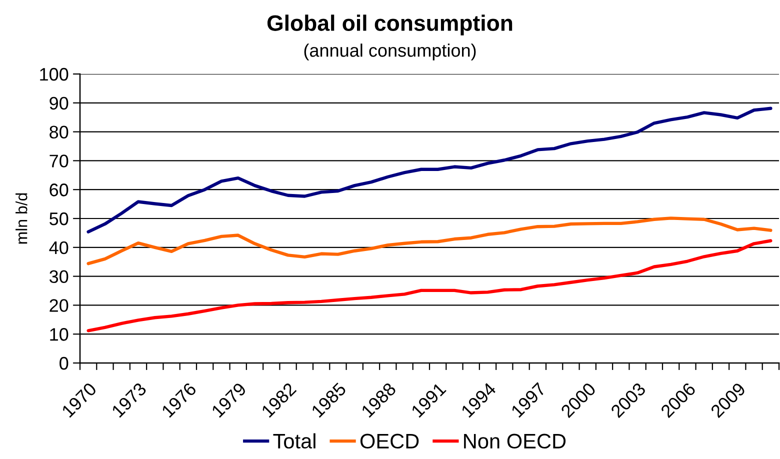  What do you see at coordinates (59, 190) in the screenshot?
I see `y-tick-label: 60` at bounding box center [59, 190].